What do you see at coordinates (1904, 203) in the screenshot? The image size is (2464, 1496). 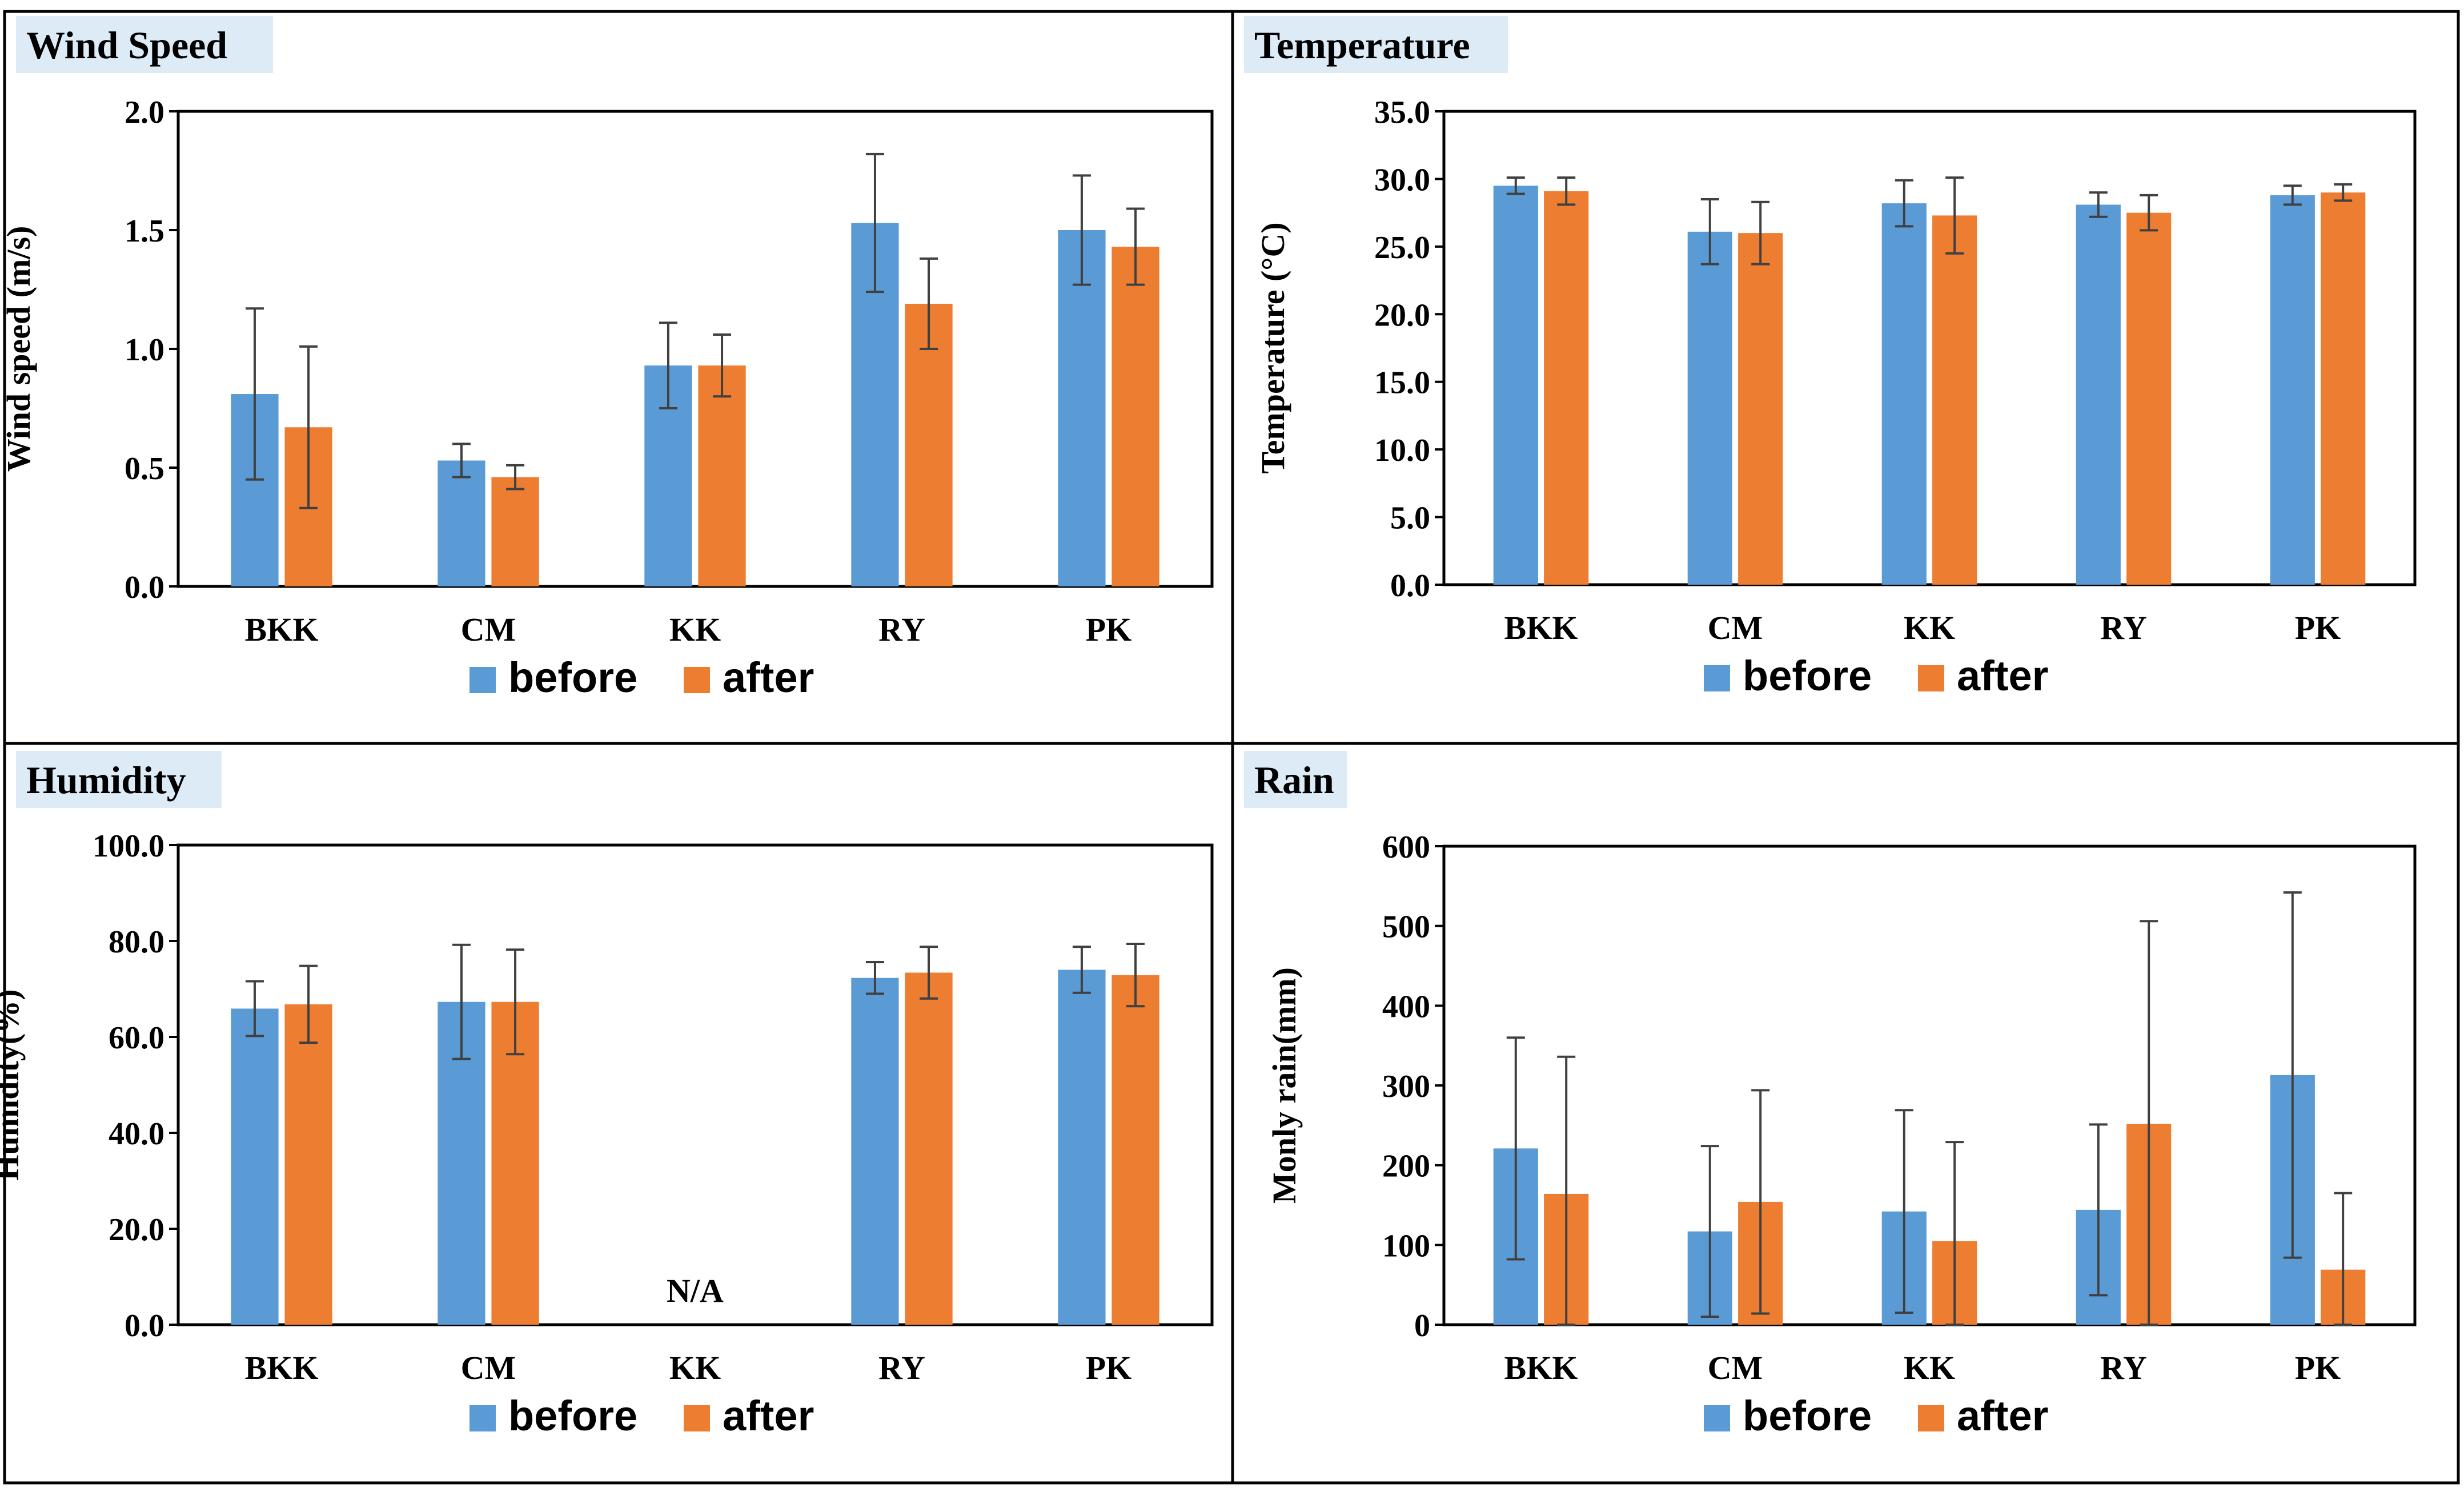 I see `error-bar-before-kk` at bounding box center [1904, 203].